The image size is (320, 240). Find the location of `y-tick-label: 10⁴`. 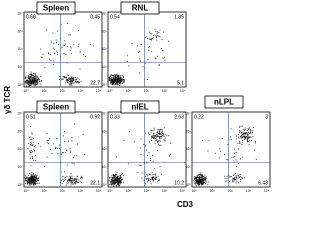

y-tick-label: 10⁴ is located at coordinates (20, 113).